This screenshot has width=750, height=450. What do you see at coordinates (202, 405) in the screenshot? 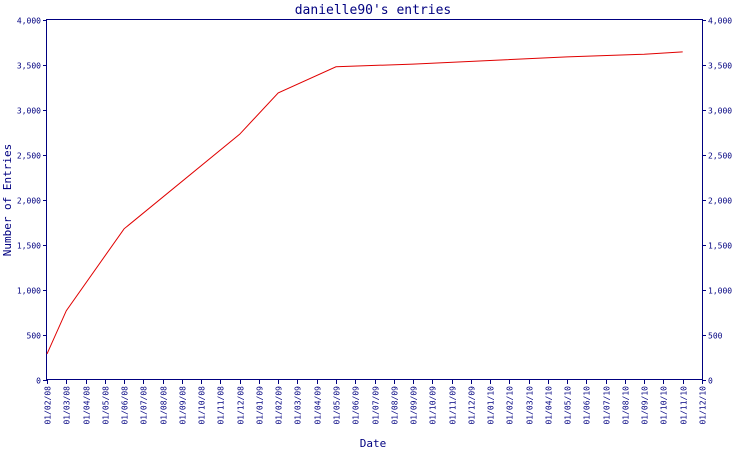
I see `x-tick-label: 01/10/08` at bounding box center [202, 405].